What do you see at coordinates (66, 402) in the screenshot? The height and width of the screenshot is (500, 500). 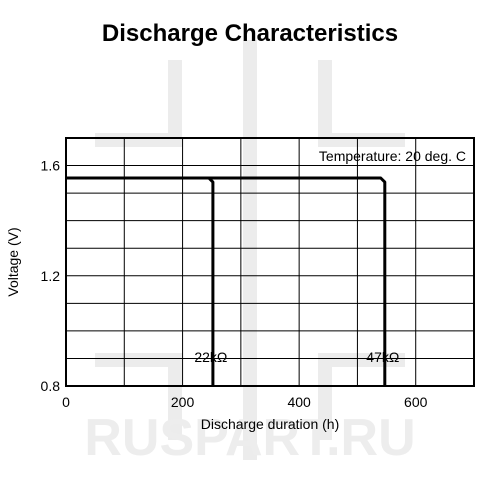 I see `x-tick-label: 0` at bounding box center [66, 402].